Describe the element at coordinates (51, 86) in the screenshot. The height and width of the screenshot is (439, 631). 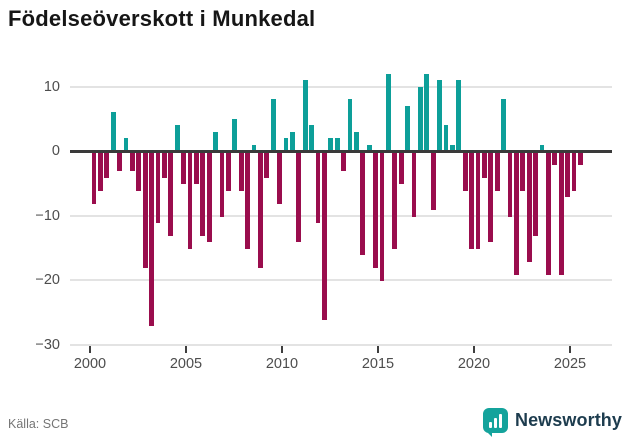
I see `y-axis-tick-label: 10` at that location.